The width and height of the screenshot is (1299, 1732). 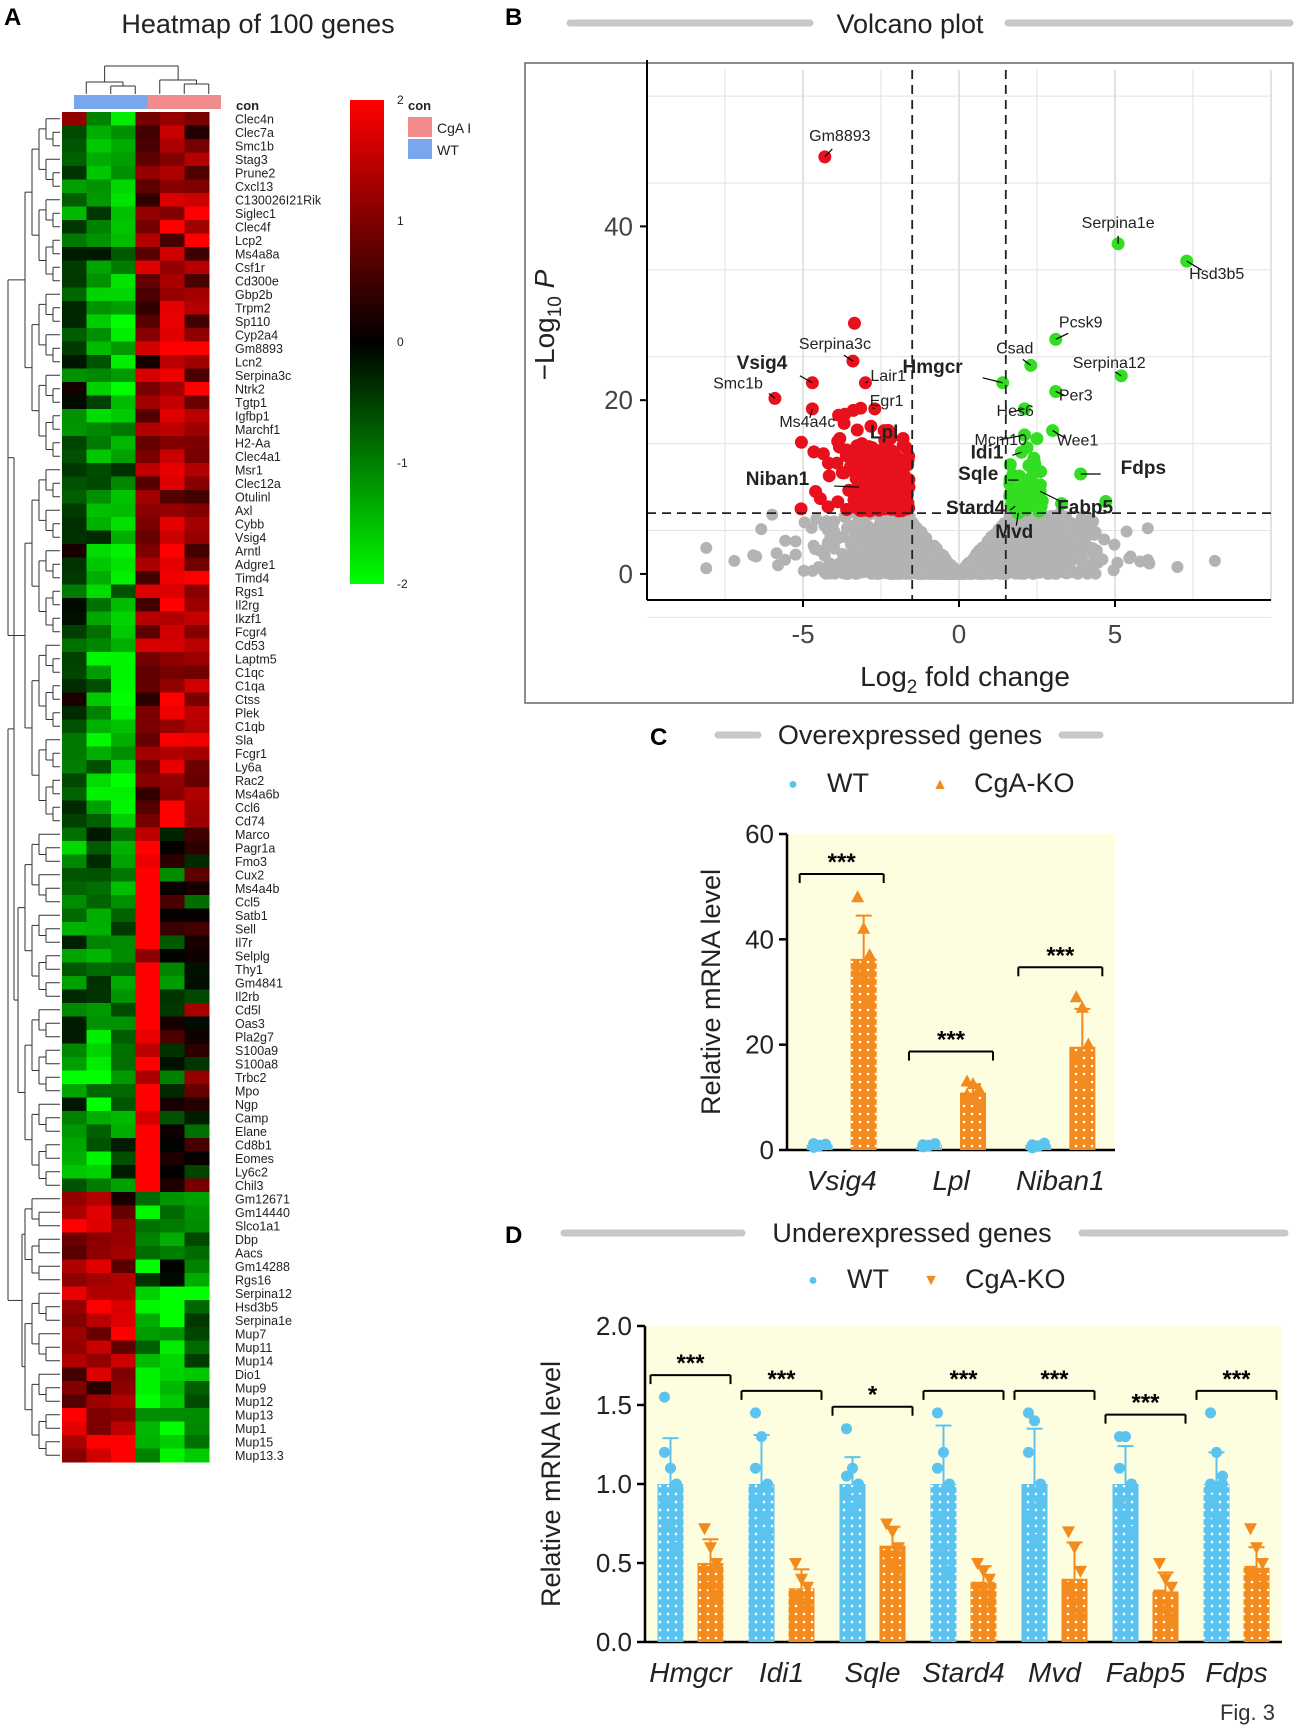 What do you see at coordinates (247, 714) in the screenshot?
I see `gene-label: Plek` at bounding box center [247, 714].